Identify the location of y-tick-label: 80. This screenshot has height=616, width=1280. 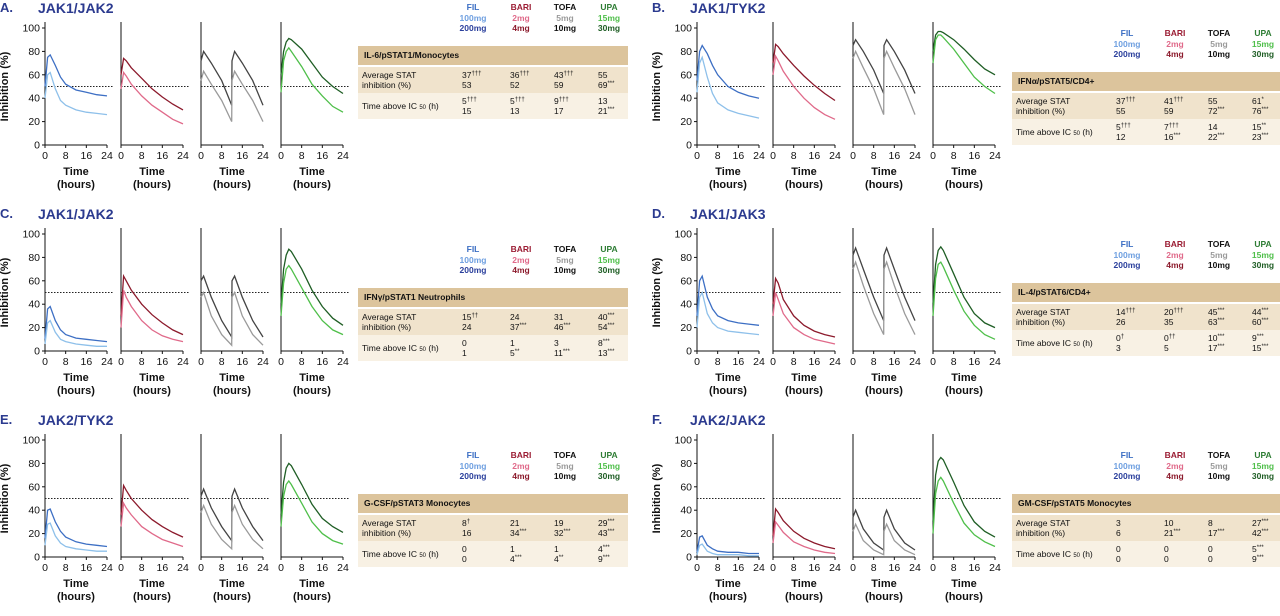
(686, 52).